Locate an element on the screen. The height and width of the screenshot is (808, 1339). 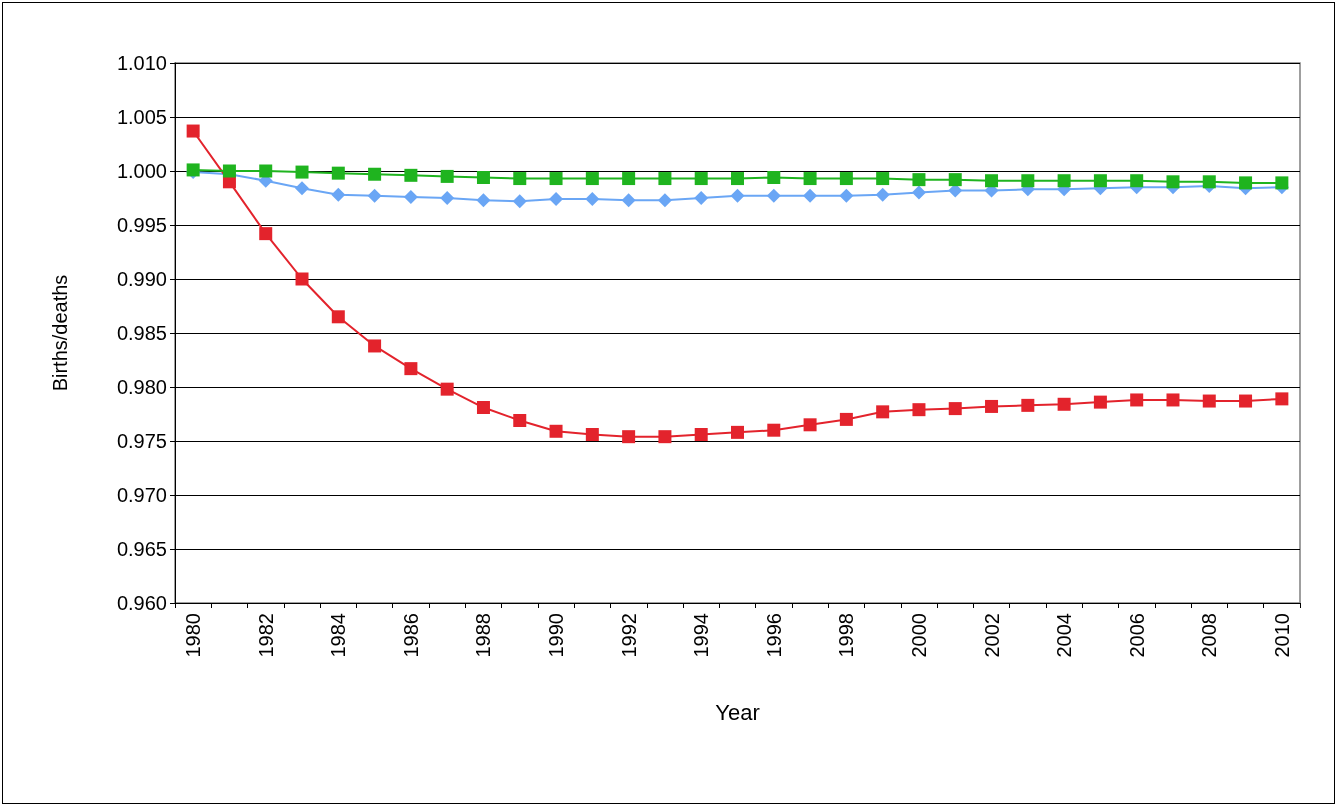
y-tick-label: 0.970 is located at coordinates (141, 495).